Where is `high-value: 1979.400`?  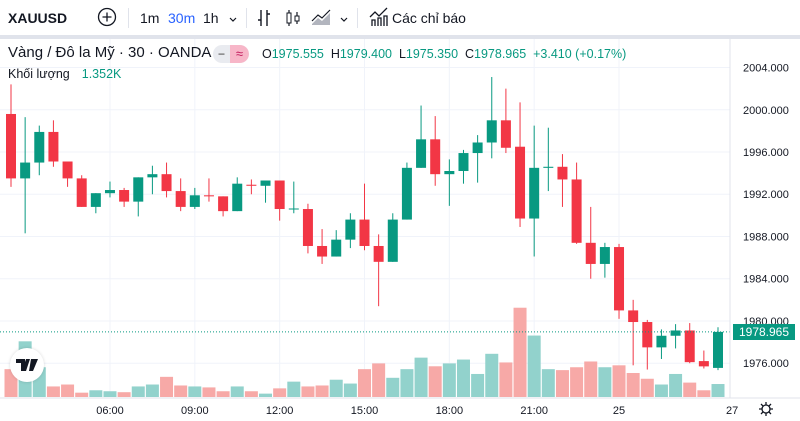
high-value: 1979.400 is located at coordinates (365, 54).